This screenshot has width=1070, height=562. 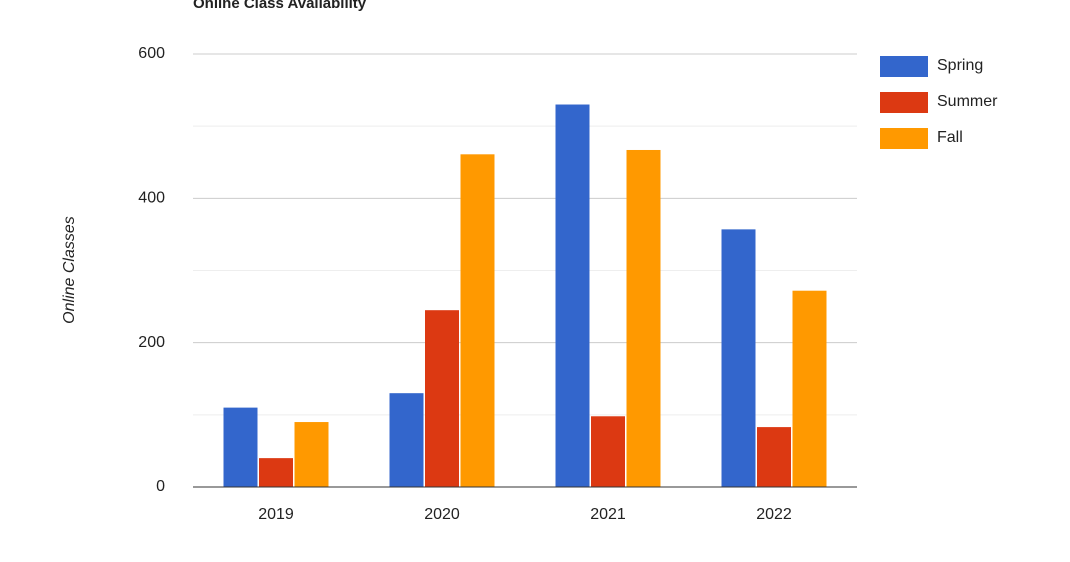 I want to click on y-axis-title: Online Classes, so click(x=69, y=270).